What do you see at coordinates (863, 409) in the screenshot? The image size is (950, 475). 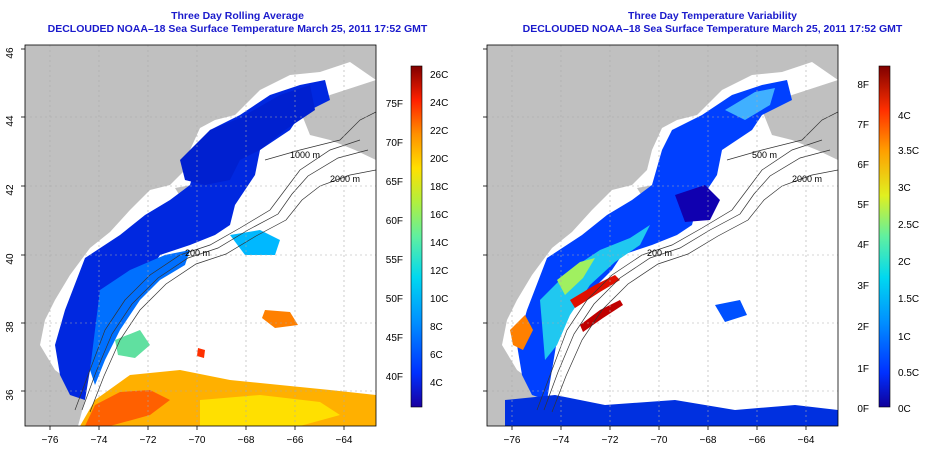 I see `cb-right-f-0: 0F` at bounding box center [863, 409].